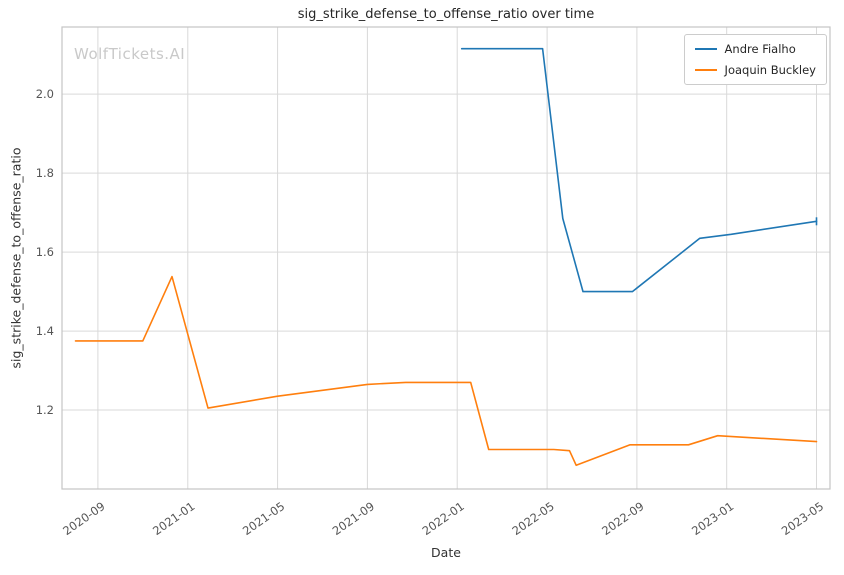  What do you see at coordinates (45, 331) in the screenshot?
I see `svg-text: 1.4` at bounding box center [45, 331].